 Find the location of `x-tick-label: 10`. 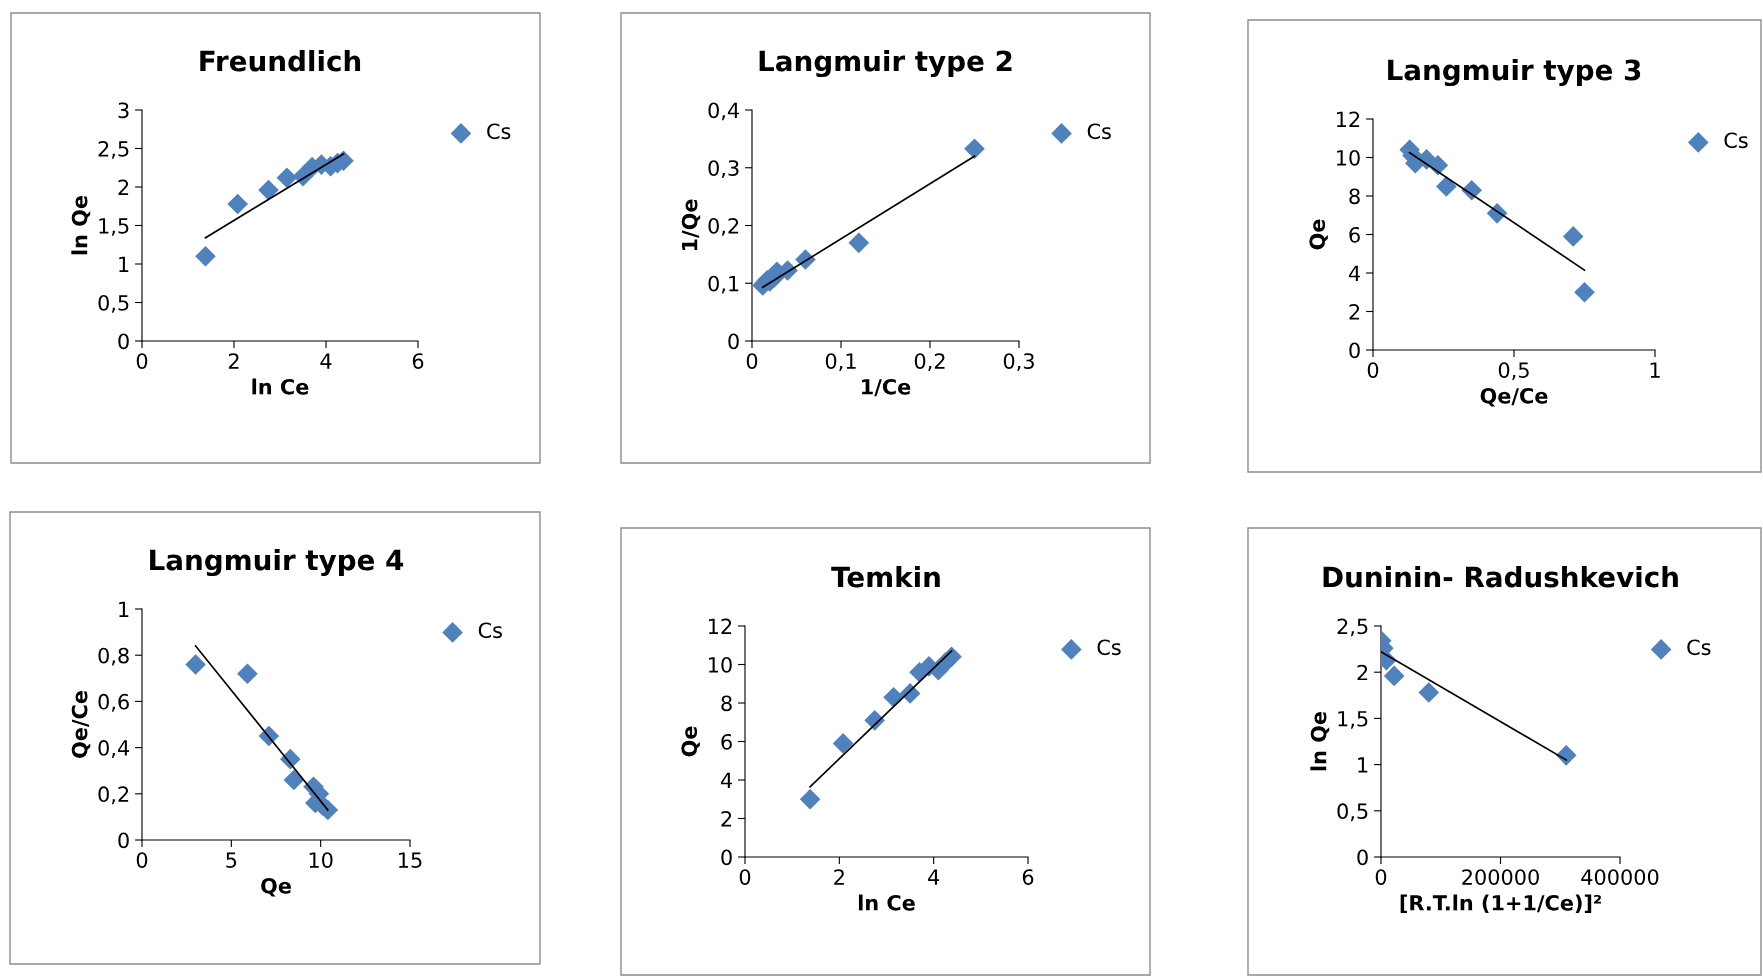

x-tick-label: 10 is located at coordinates (321, 860).